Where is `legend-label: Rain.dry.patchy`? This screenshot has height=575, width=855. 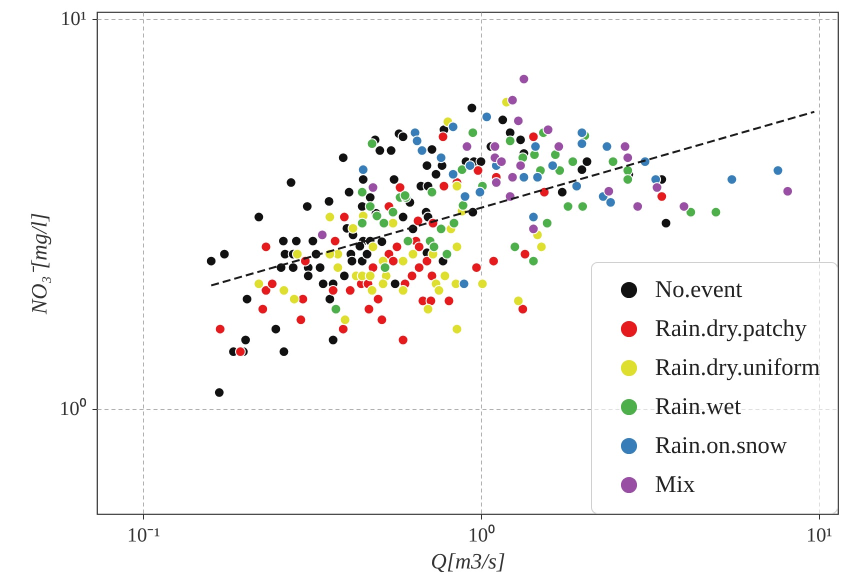 legend-label: Rain.dry.patchy is located at coordinates (731, 329).